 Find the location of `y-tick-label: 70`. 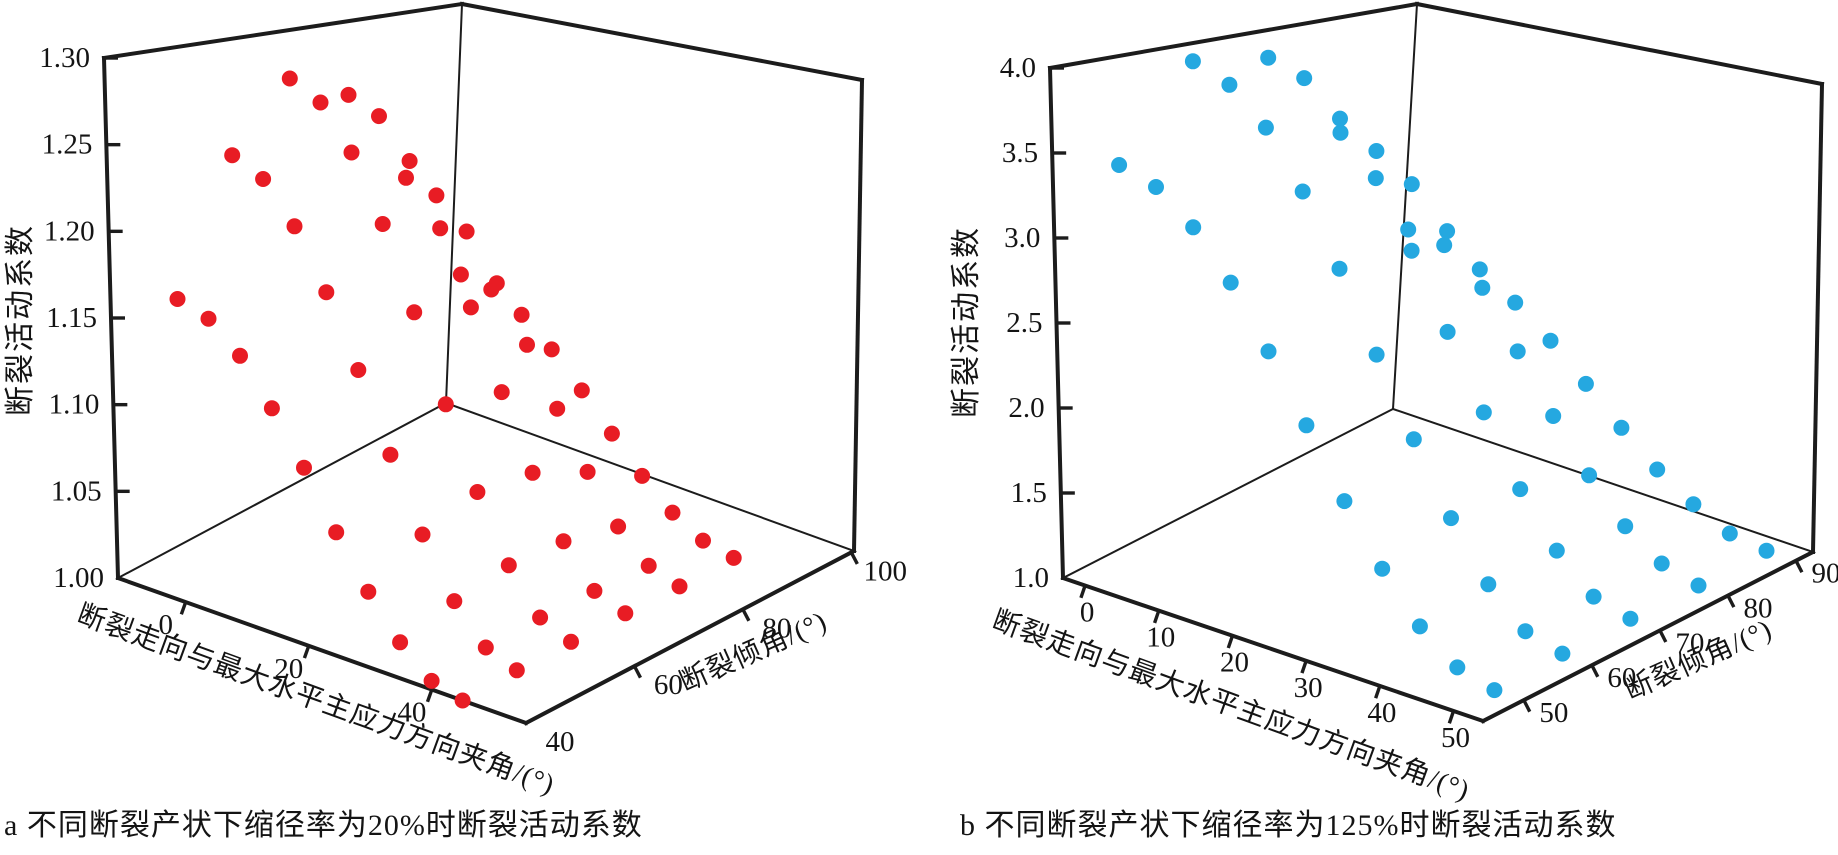

y-tick-label: 70 is located at coordinates (1689, 643).